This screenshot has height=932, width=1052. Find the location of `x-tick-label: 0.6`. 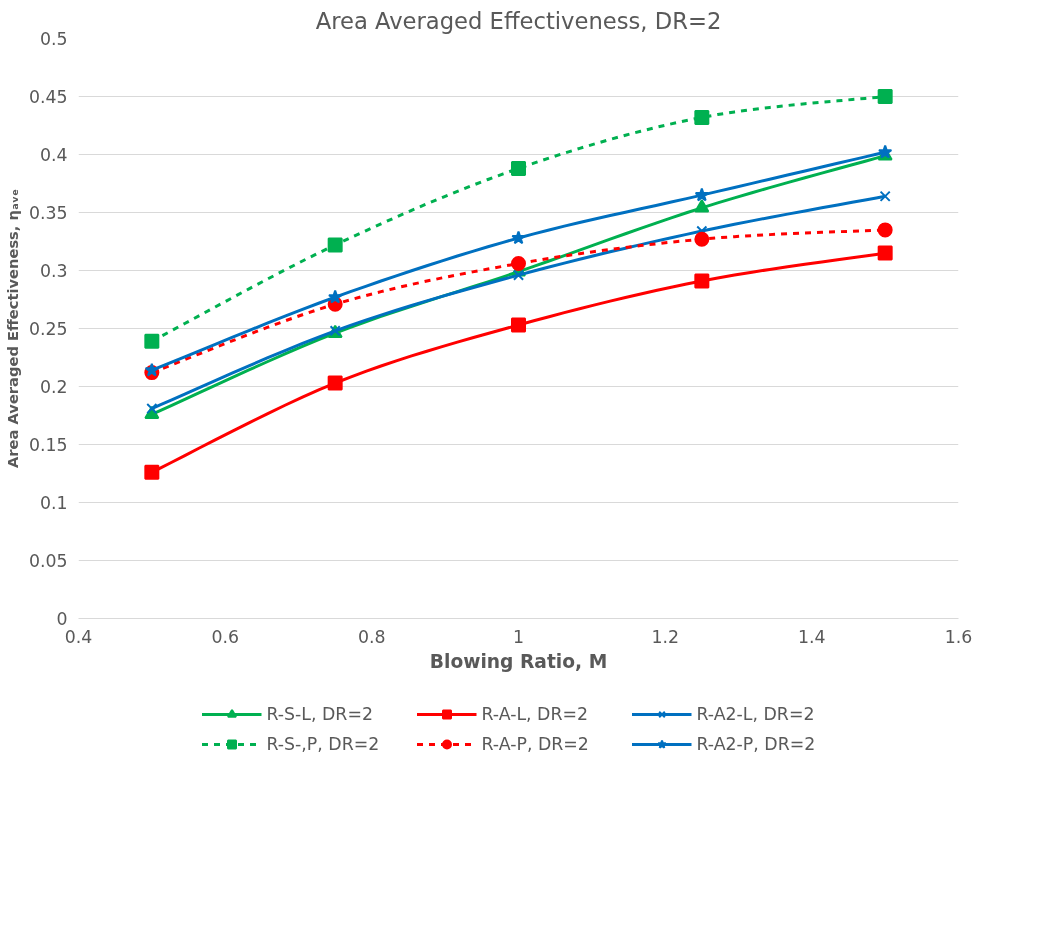

x-tick-label: 0.6 is located at coordinates (225, 636).